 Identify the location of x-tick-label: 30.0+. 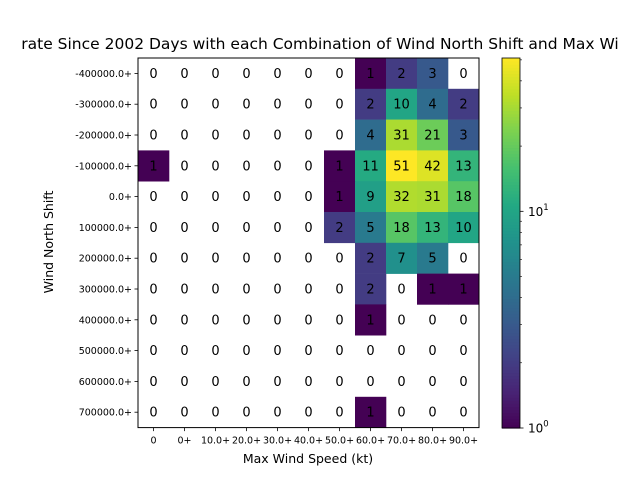
(277, 441).